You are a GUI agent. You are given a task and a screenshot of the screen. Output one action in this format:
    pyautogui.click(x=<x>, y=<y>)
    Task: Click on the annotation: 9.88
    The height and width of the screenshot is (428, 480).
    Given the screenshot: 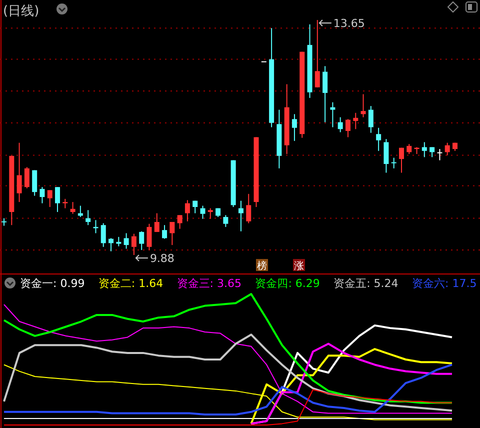 What is the action you would take?
    pyautogui.click(x=162, y=258)
    